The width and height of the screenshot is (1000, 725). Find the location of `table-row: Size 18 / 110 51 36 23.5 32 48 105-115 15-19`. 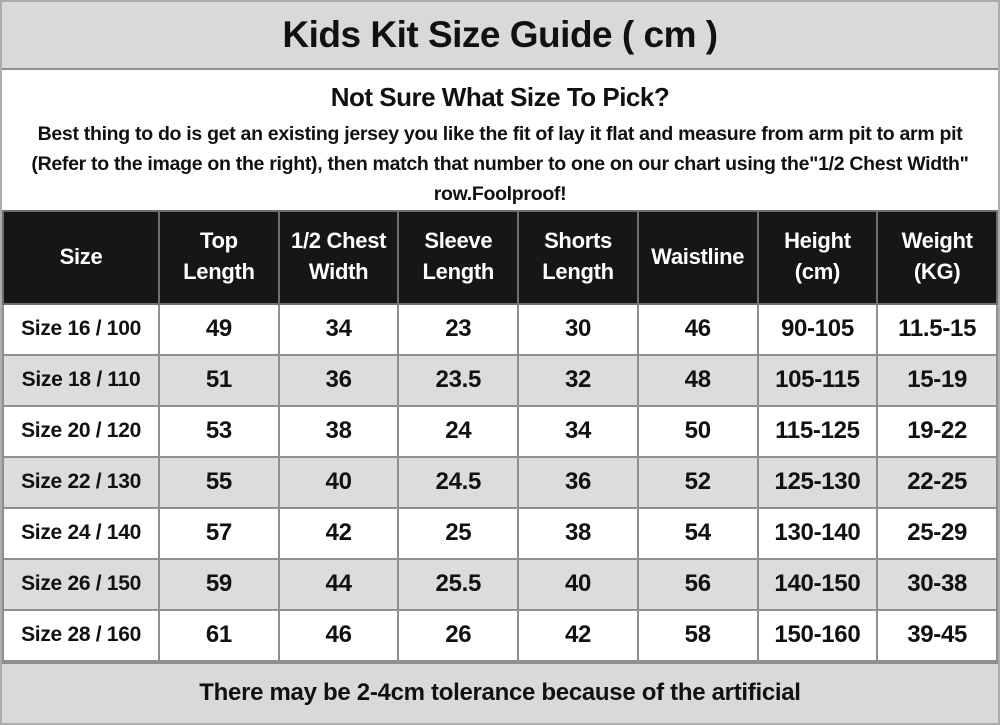

table-row: Size 18 / 110 51 36 23.5 32 48 105-115 15-19 is located at coordinates (500, 380).